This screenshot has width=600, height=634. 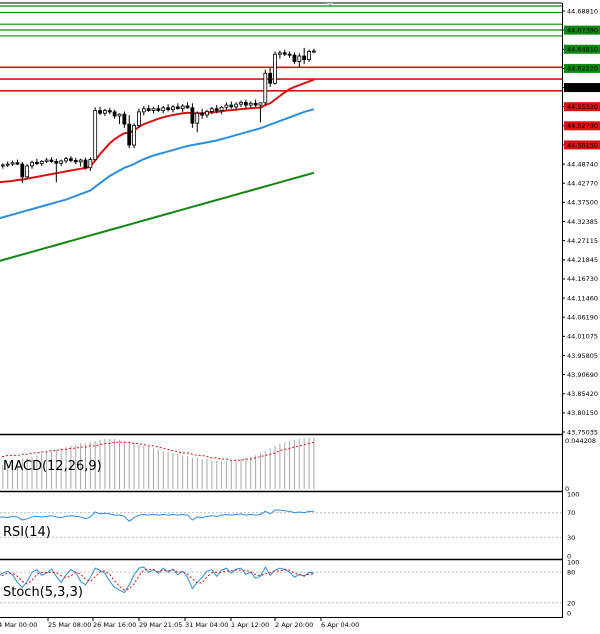 What do you see at coordinates (114, 625) in the screenshot?
I see `time-tick-label: 26 Mar 16:00` at bounding box center [114, 625].